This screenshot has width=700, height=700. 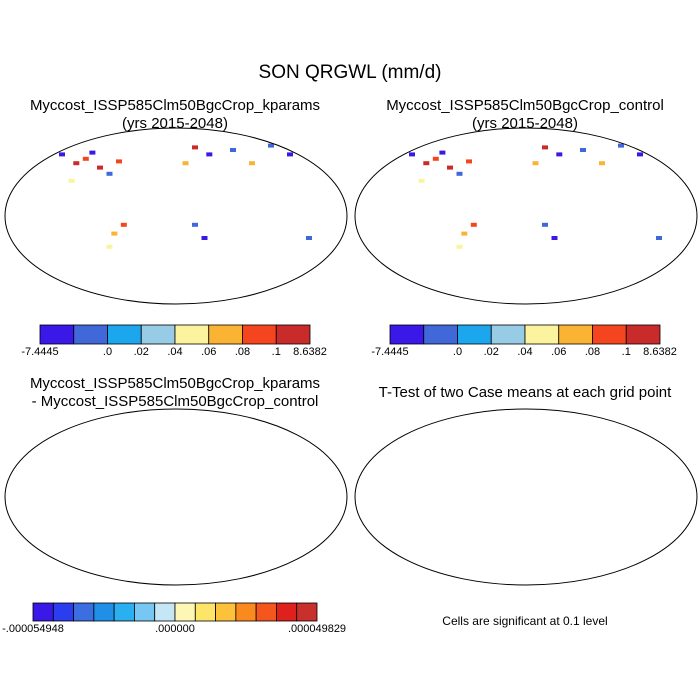 What do you see at coordinates (350, 72) in the screenshot?
I see `figure-title: SON QRGWL (mm/d)` at bounding box center [350, 72].